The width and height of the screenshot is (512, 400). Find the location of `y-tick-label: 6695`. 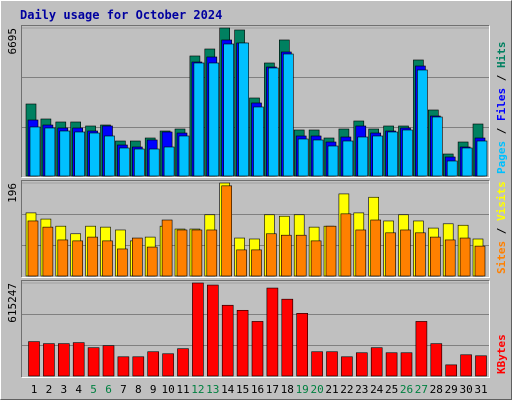

y-tick-label: 6695 is located at coordinates (12, 41).